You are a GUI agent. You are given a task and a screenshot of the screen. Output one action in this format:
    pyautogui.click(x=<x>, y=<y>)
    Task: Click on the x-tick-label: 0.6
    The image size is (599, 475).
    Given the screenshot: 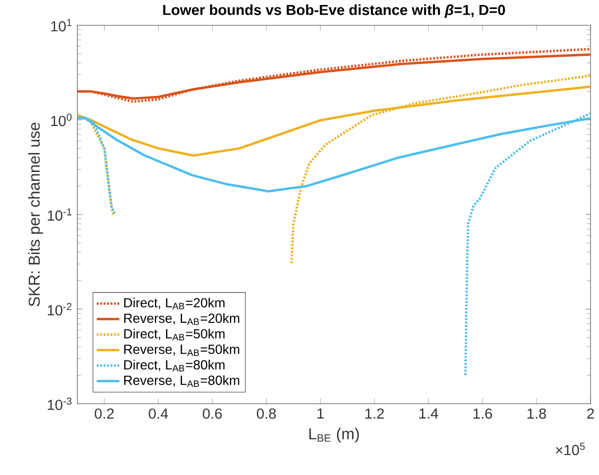 What is the action you would take?
    pyautogui.click(x=212, y=413)
    